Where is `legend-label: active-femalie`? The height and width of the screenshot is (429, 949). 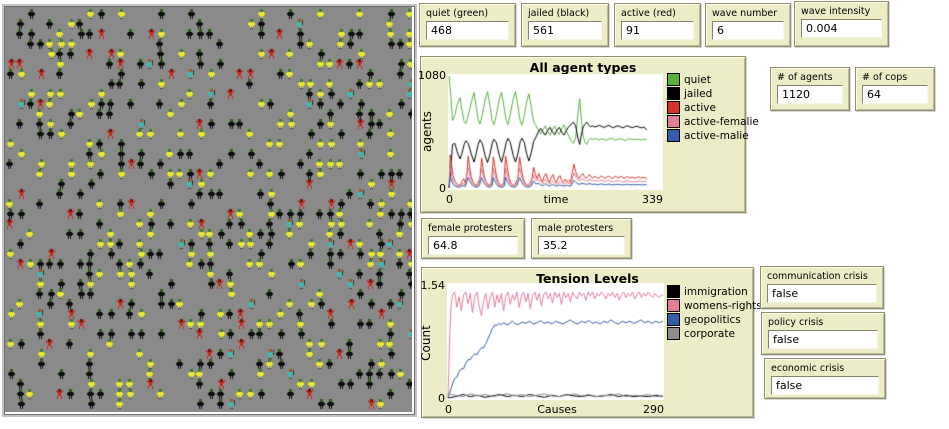
legend-label: active-femalie is located at coordinates (721, 121).